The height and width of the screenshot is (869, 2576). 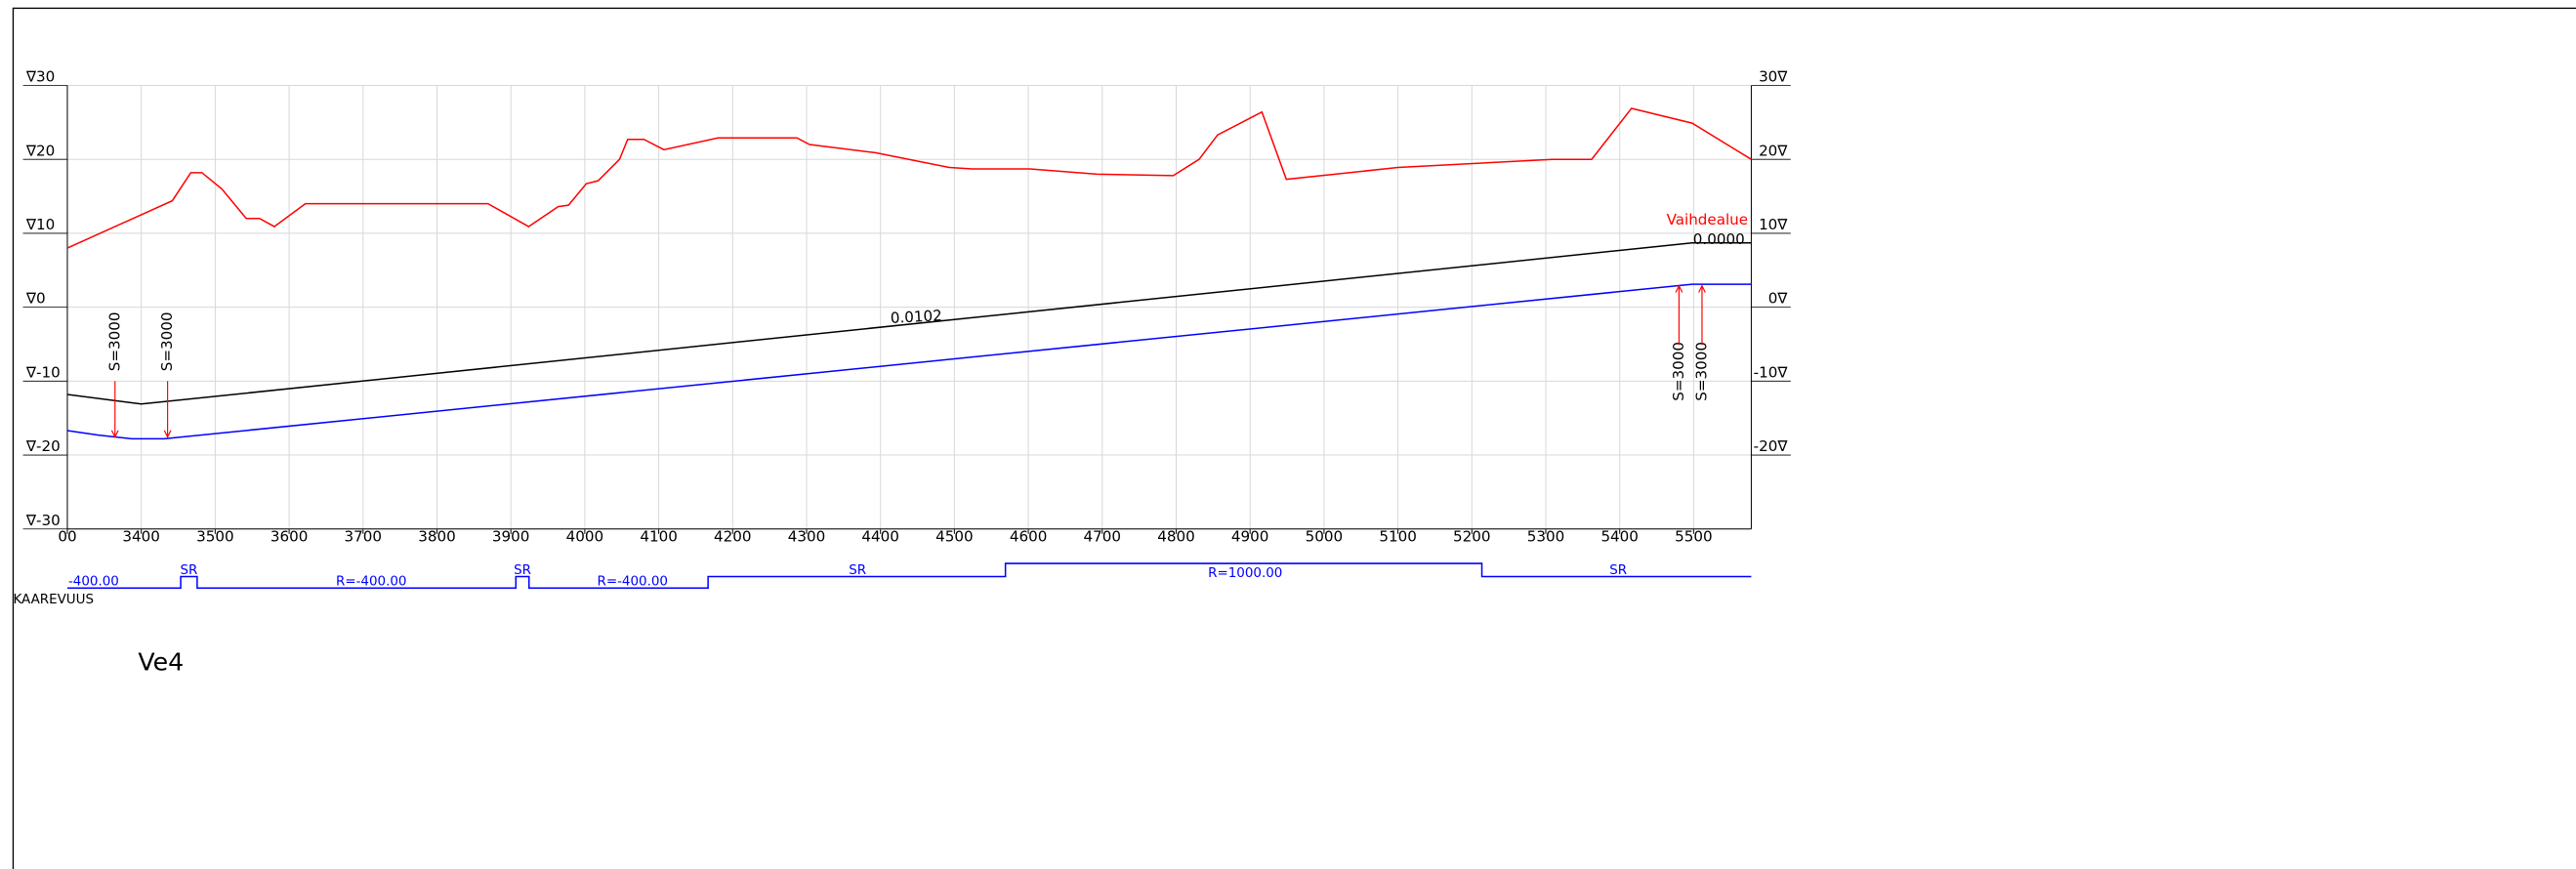 What do you see at coordinates (1249, 537) in the screenshot?
I see `x-tick-label: 4900` at bounding box center [1249, 537].